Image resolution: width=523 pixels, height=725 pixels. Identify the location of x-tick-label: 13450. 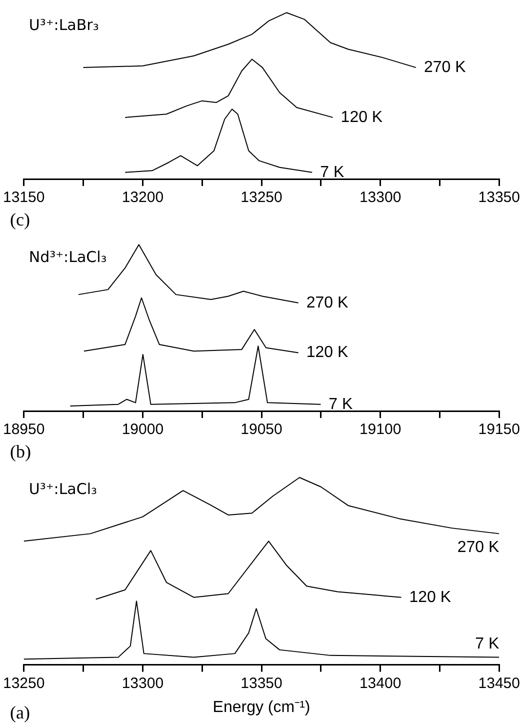
(499, 683).